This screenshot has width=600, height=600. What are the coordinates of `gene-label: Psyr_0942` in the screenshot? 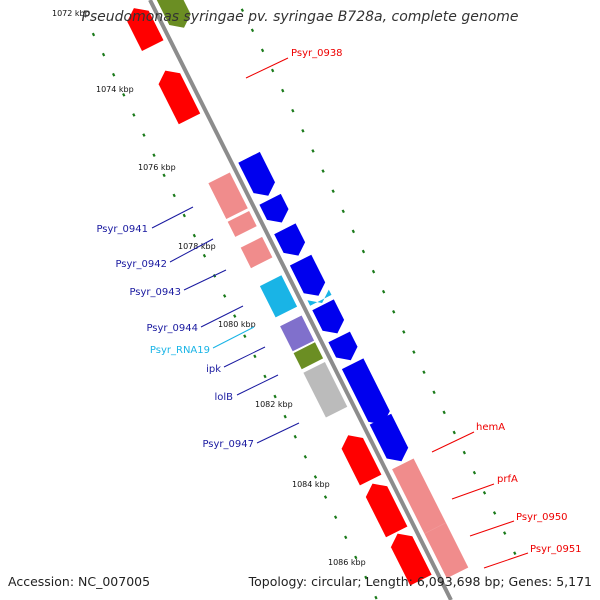 It's located at (141, 264).